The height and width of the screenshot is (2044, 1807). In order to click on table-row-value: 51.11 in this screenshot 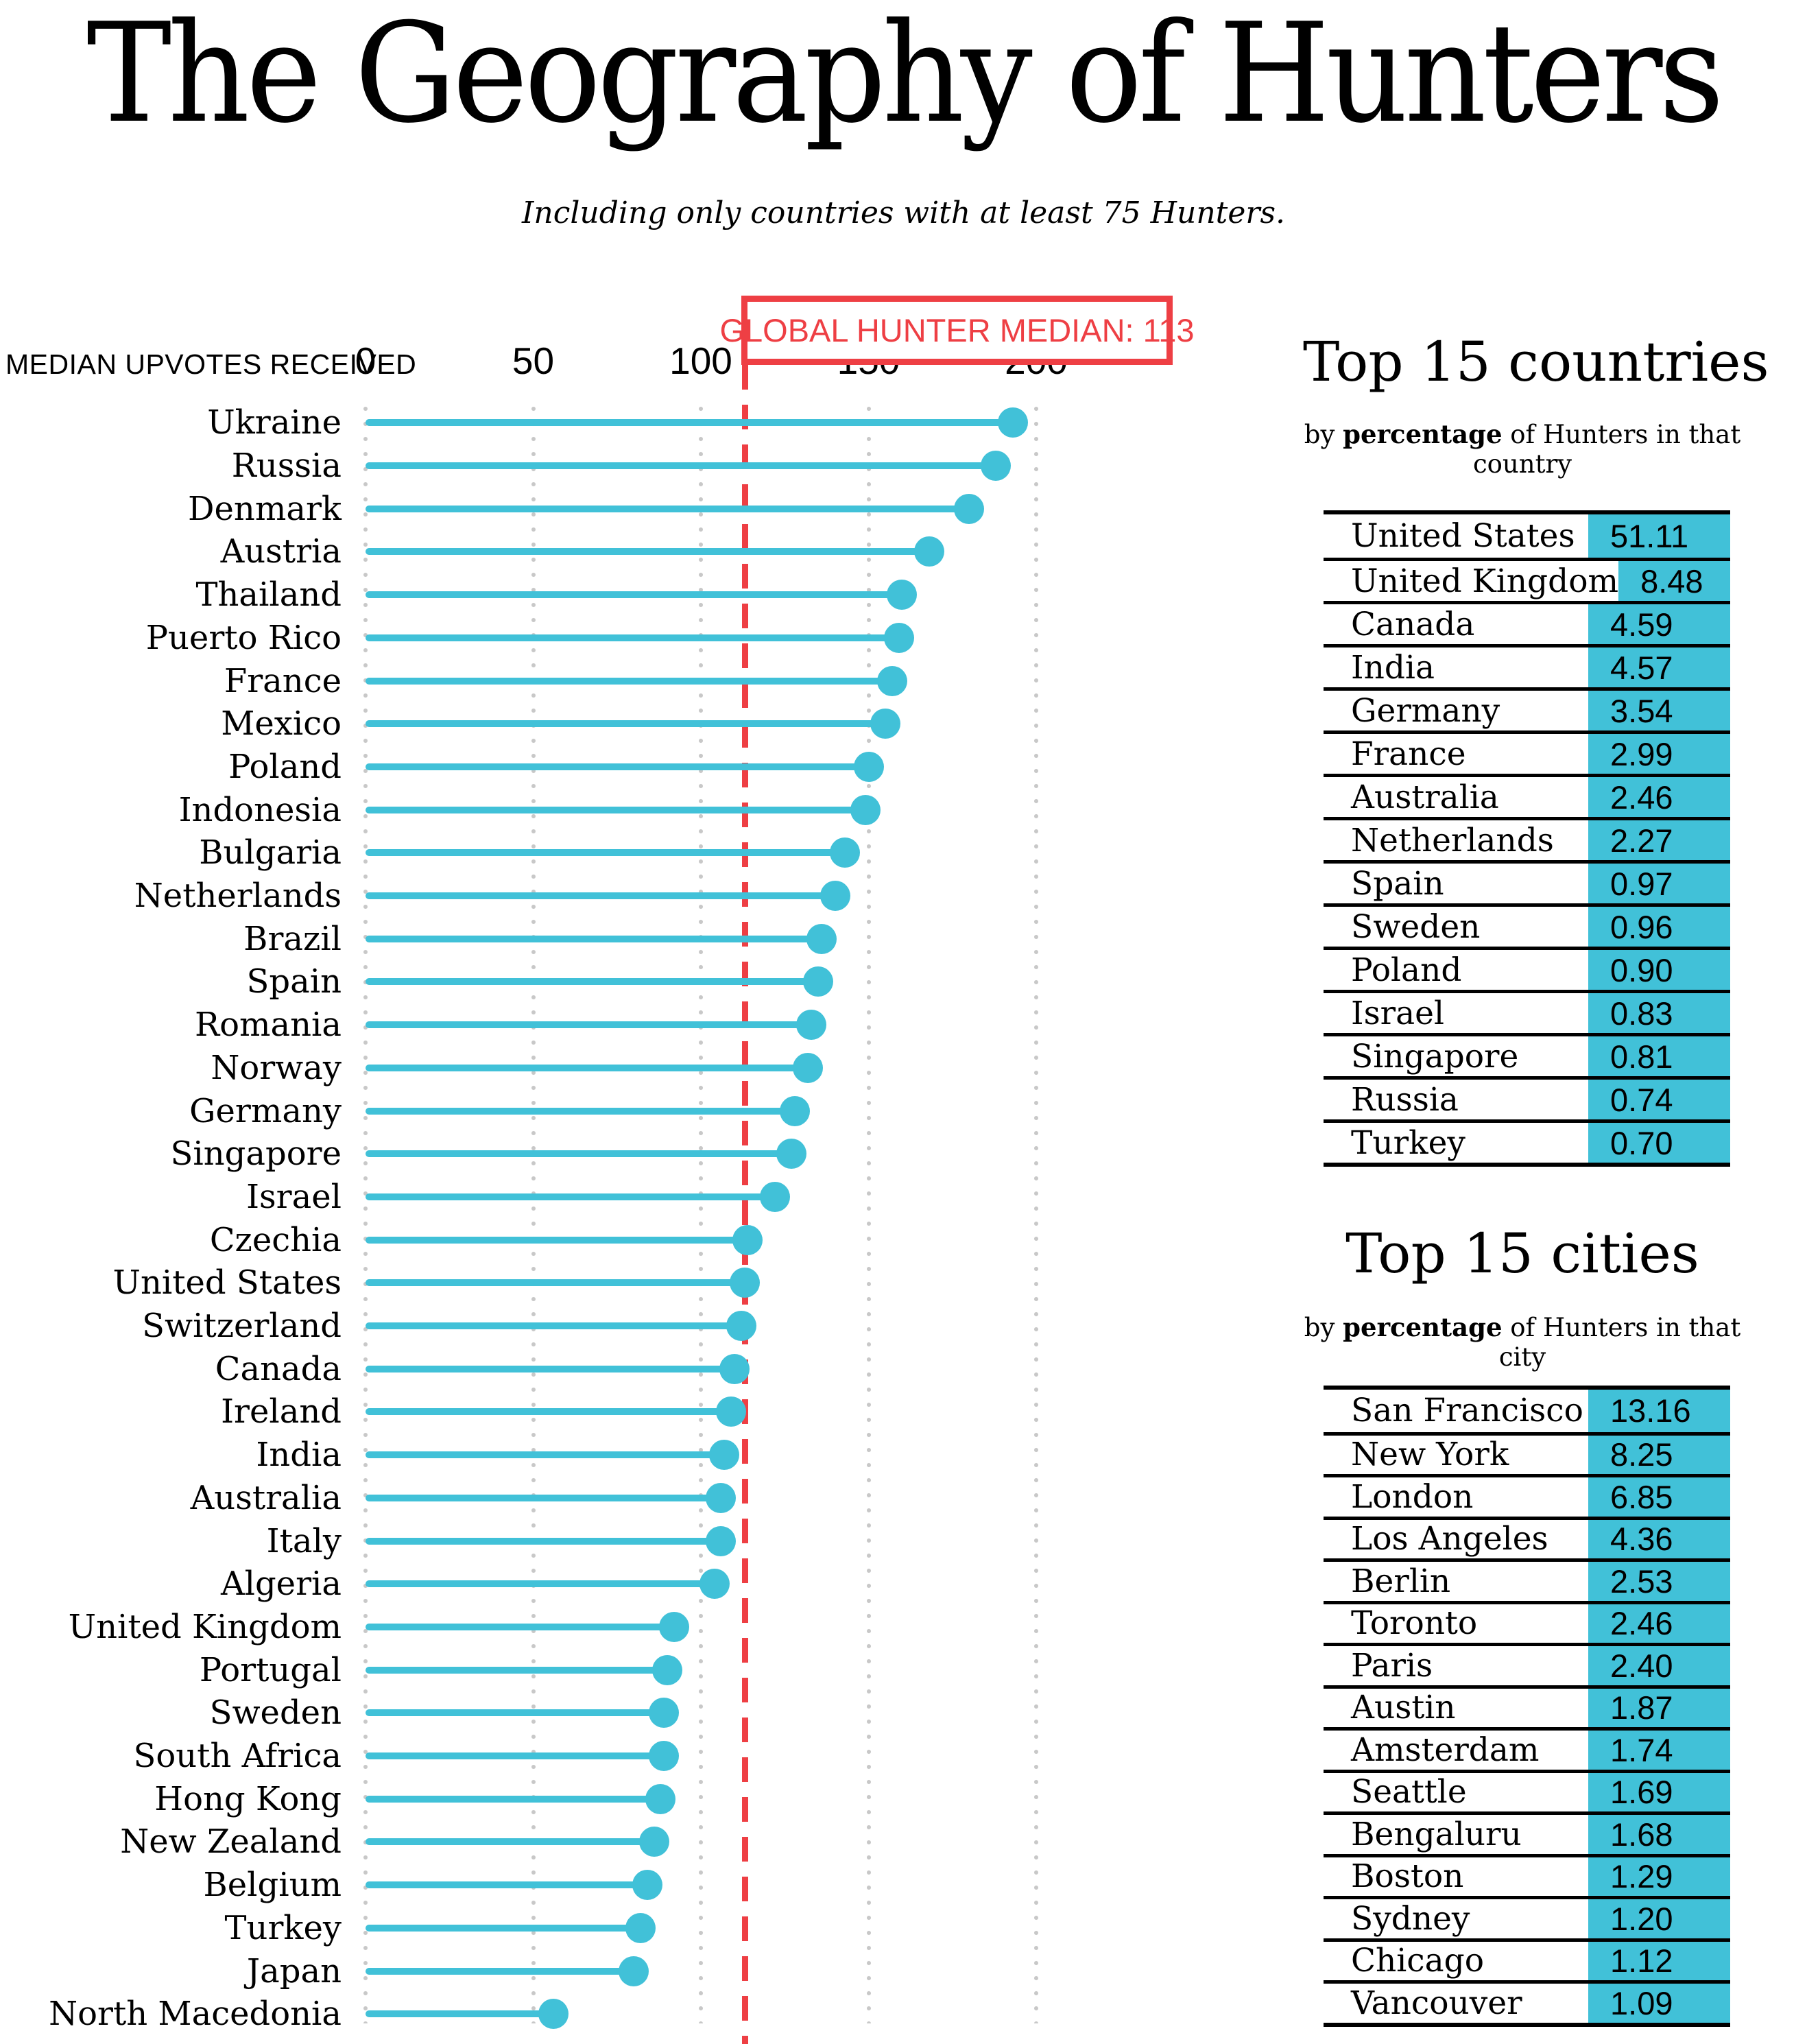, I will do `click(1659, 536)`.